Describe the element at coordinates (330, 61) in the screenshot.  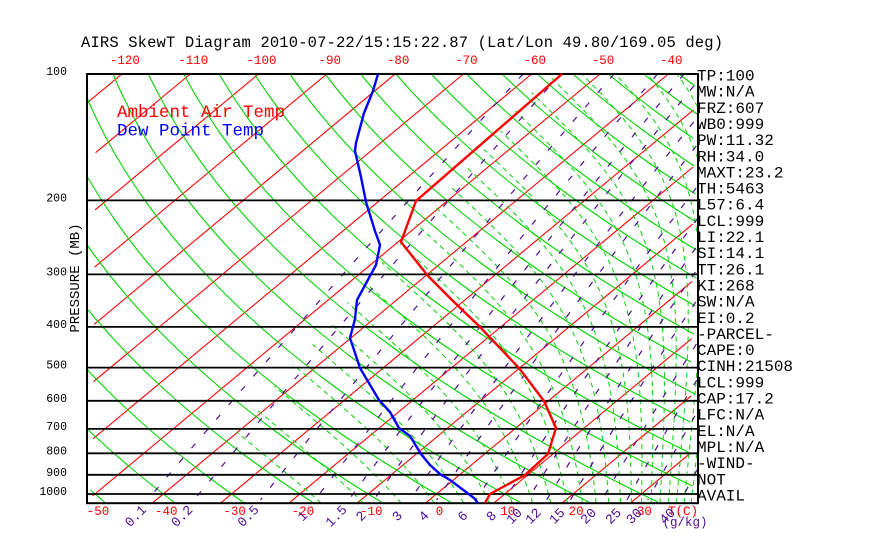
I see `svg-text: -90` at that location.